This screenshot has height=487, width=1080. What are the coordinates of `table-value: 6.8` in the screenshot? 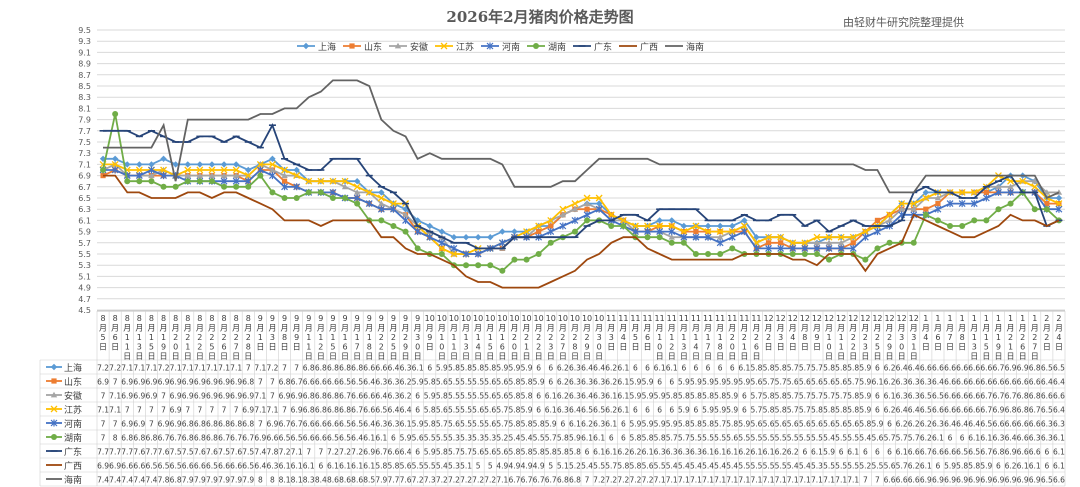 It's located at (345, 410).